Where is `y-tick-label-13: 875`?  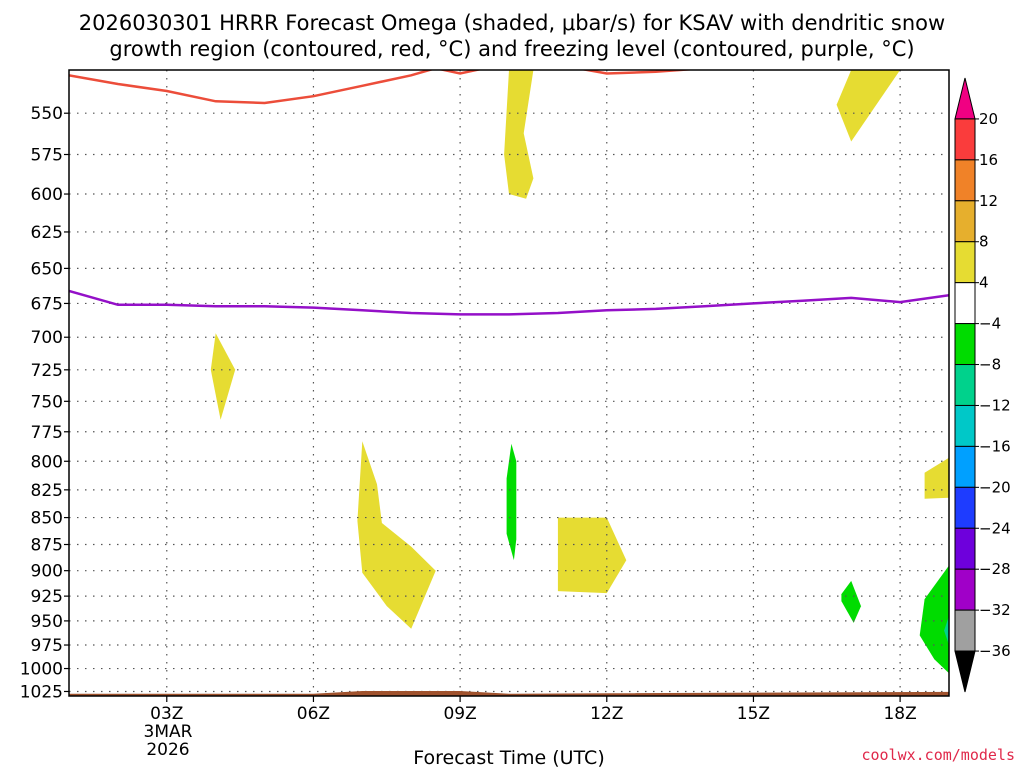 y-tick-label-13: 875 is located at coordinates (47, 546).